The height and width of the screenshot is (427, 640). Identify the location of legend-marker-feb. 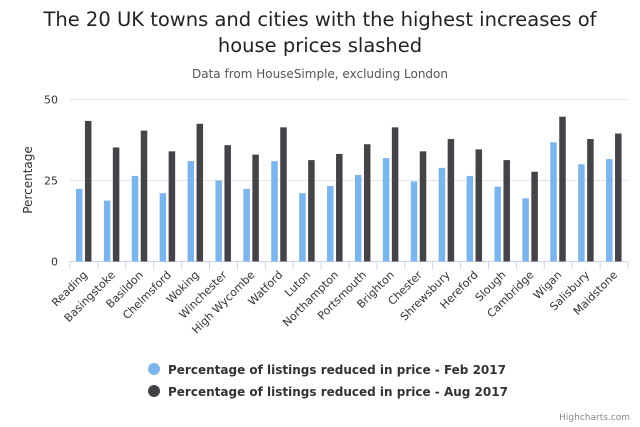
(154, 369).